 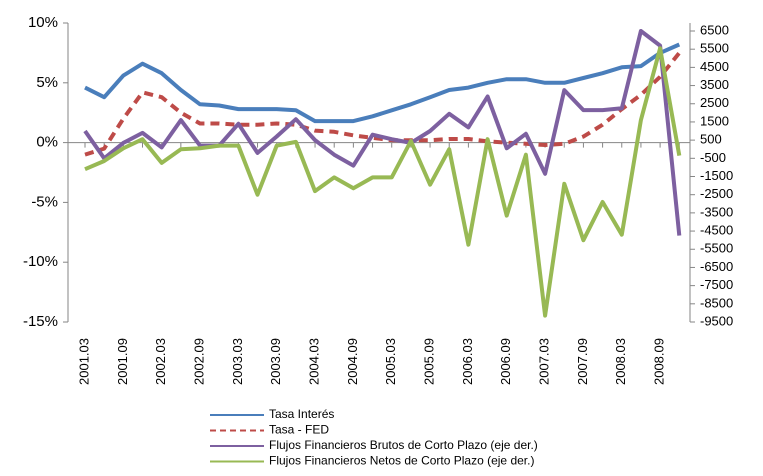 What do you see at coordinates (47, 82) in the screenshot?
I see `y-tick-label: 5%` at bounding box center [47, 82].